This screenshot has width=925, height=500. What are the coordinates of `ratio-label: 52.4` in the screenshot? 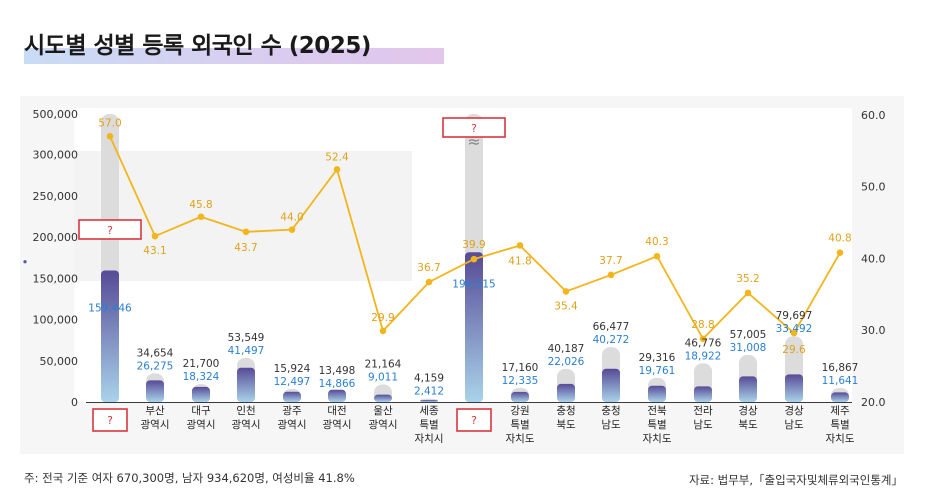 It's located at (337, 157).